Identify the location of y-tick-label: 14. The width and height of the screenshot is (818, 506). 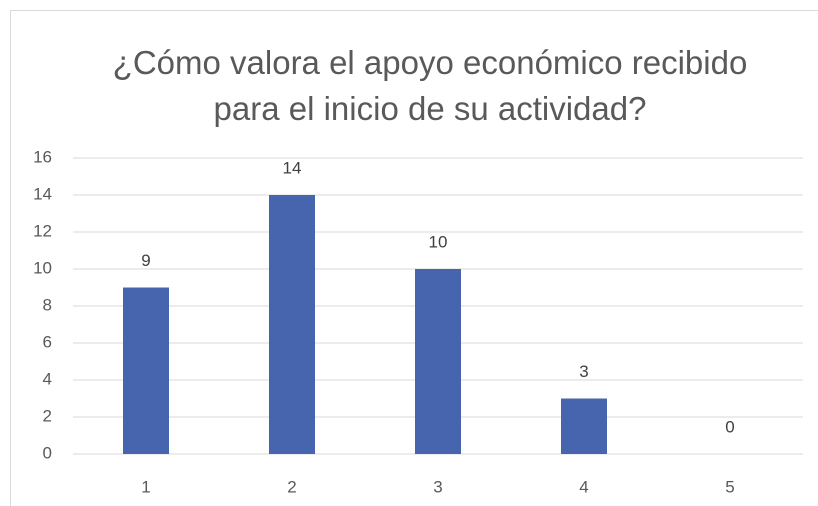
(42, 193).